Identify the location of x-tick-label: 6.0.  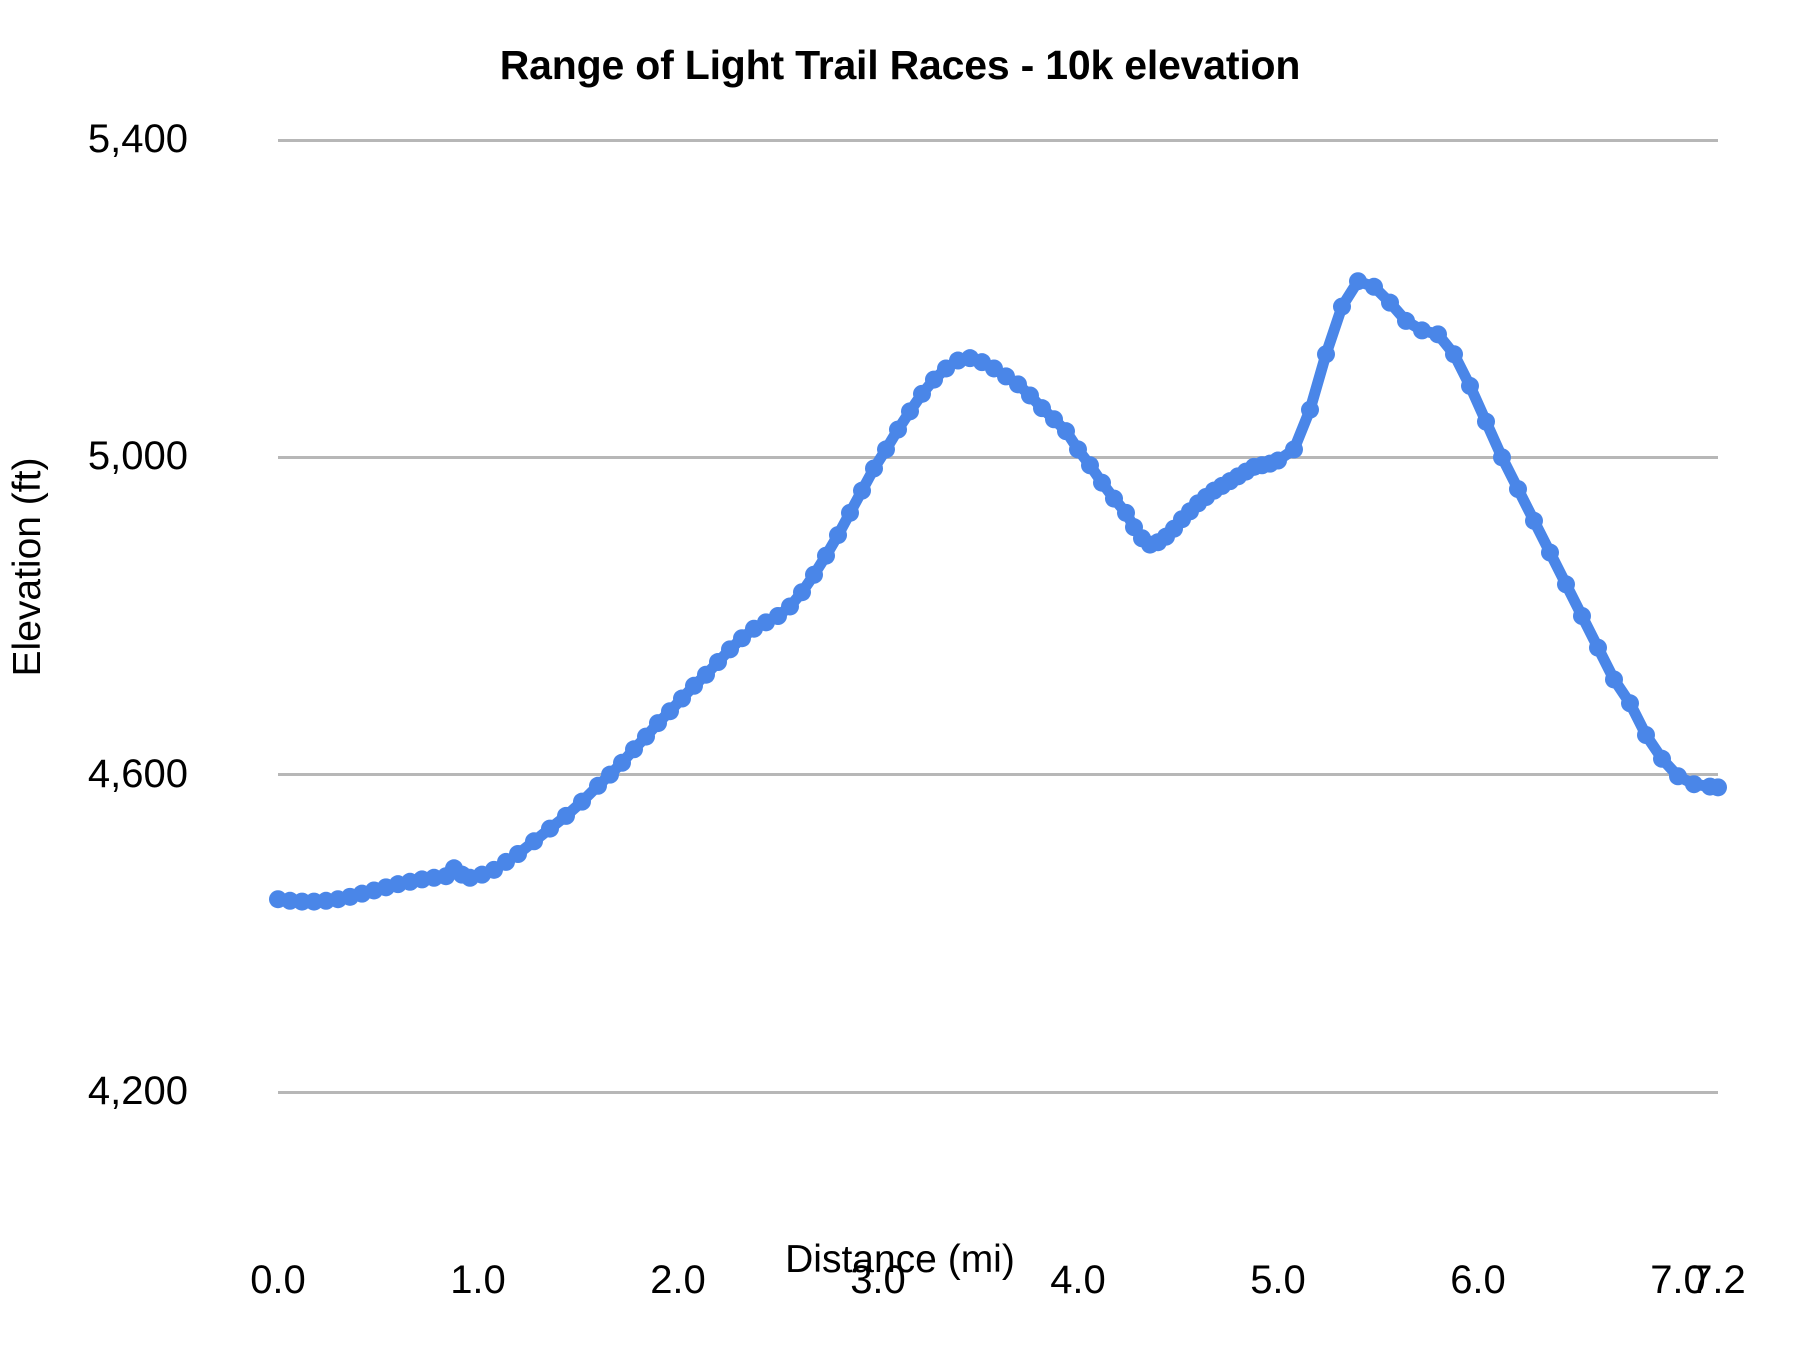
(1478, 1280).